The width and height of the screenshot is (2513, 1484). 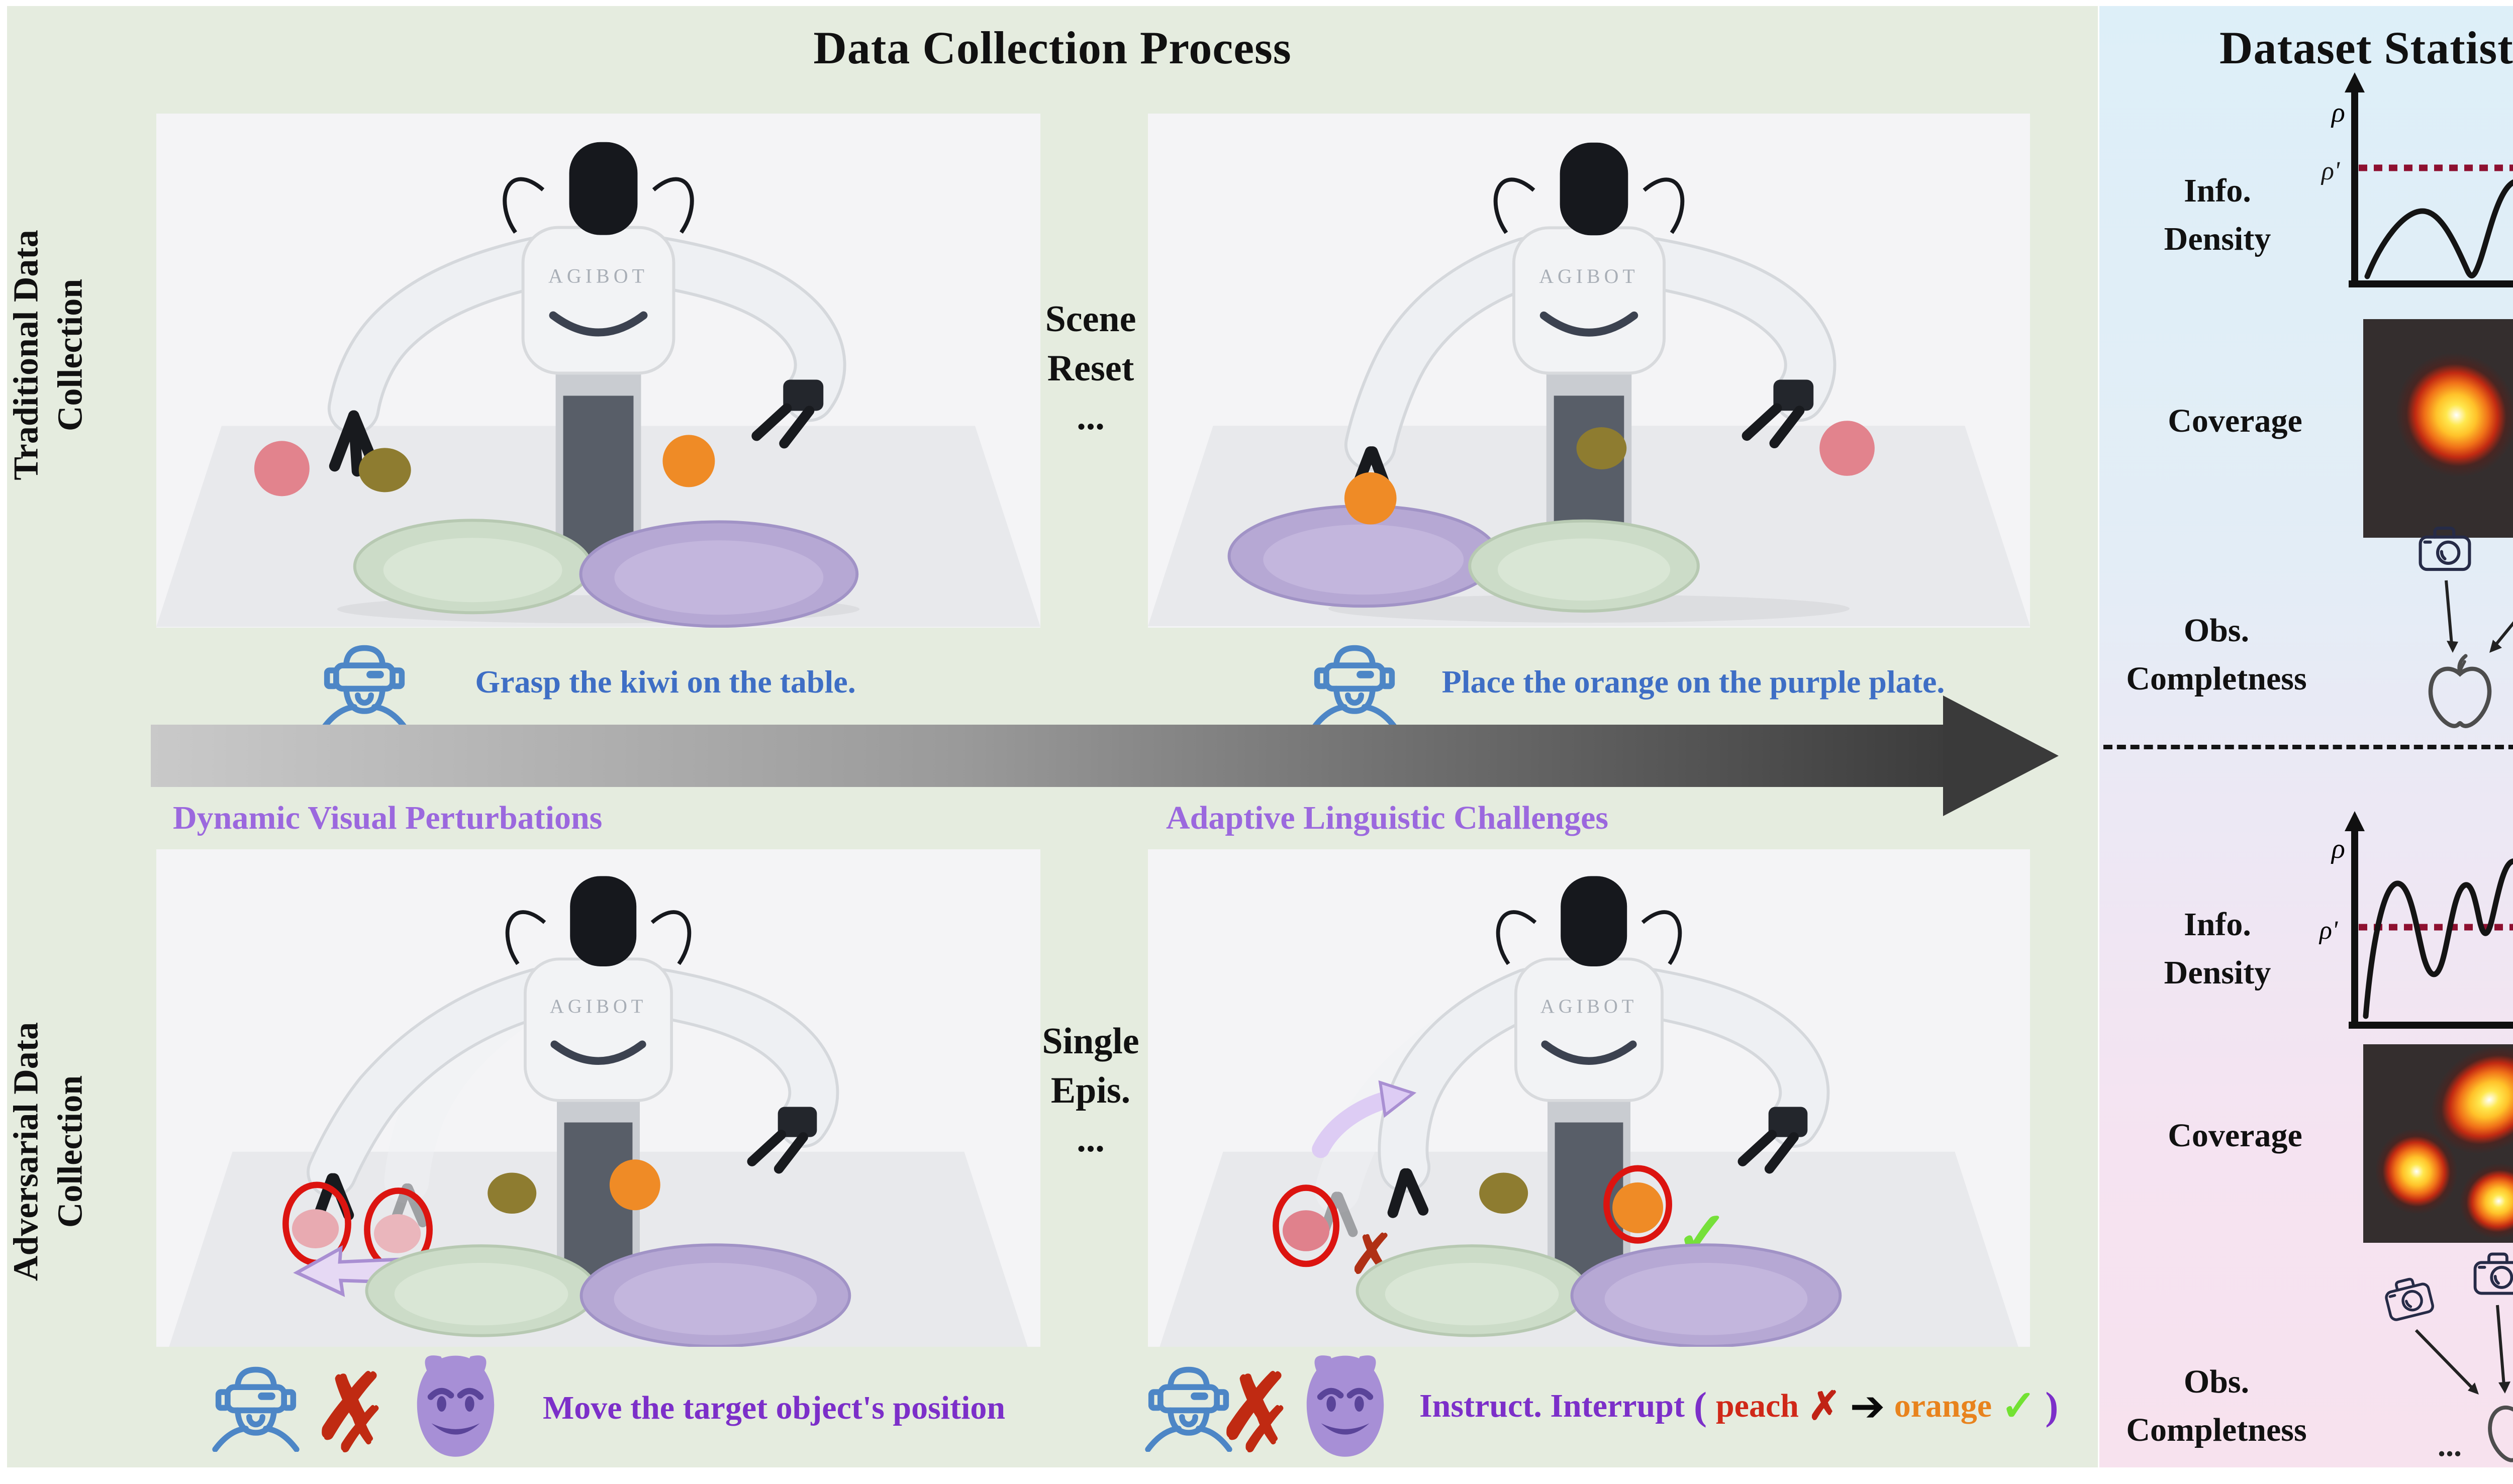 I want to click on robot-scene-4: AGIBOT ✗ ✓, so click(x=1588, y=1098).